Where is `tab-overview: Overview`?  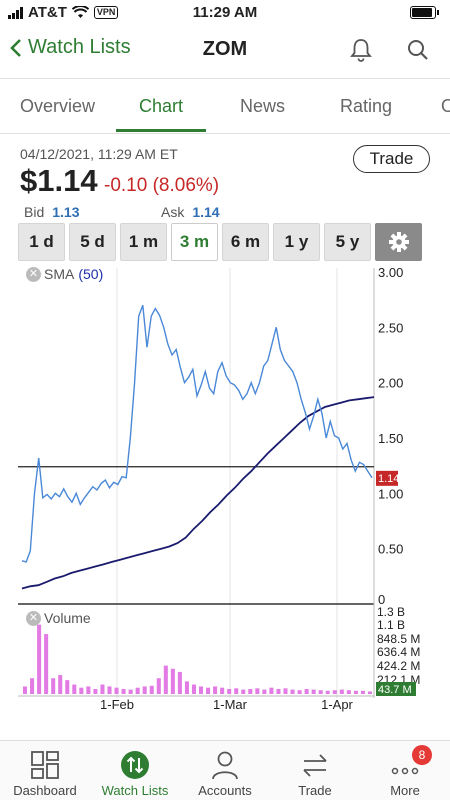
tab-overview: Overview is located at coordinates (57, 106).